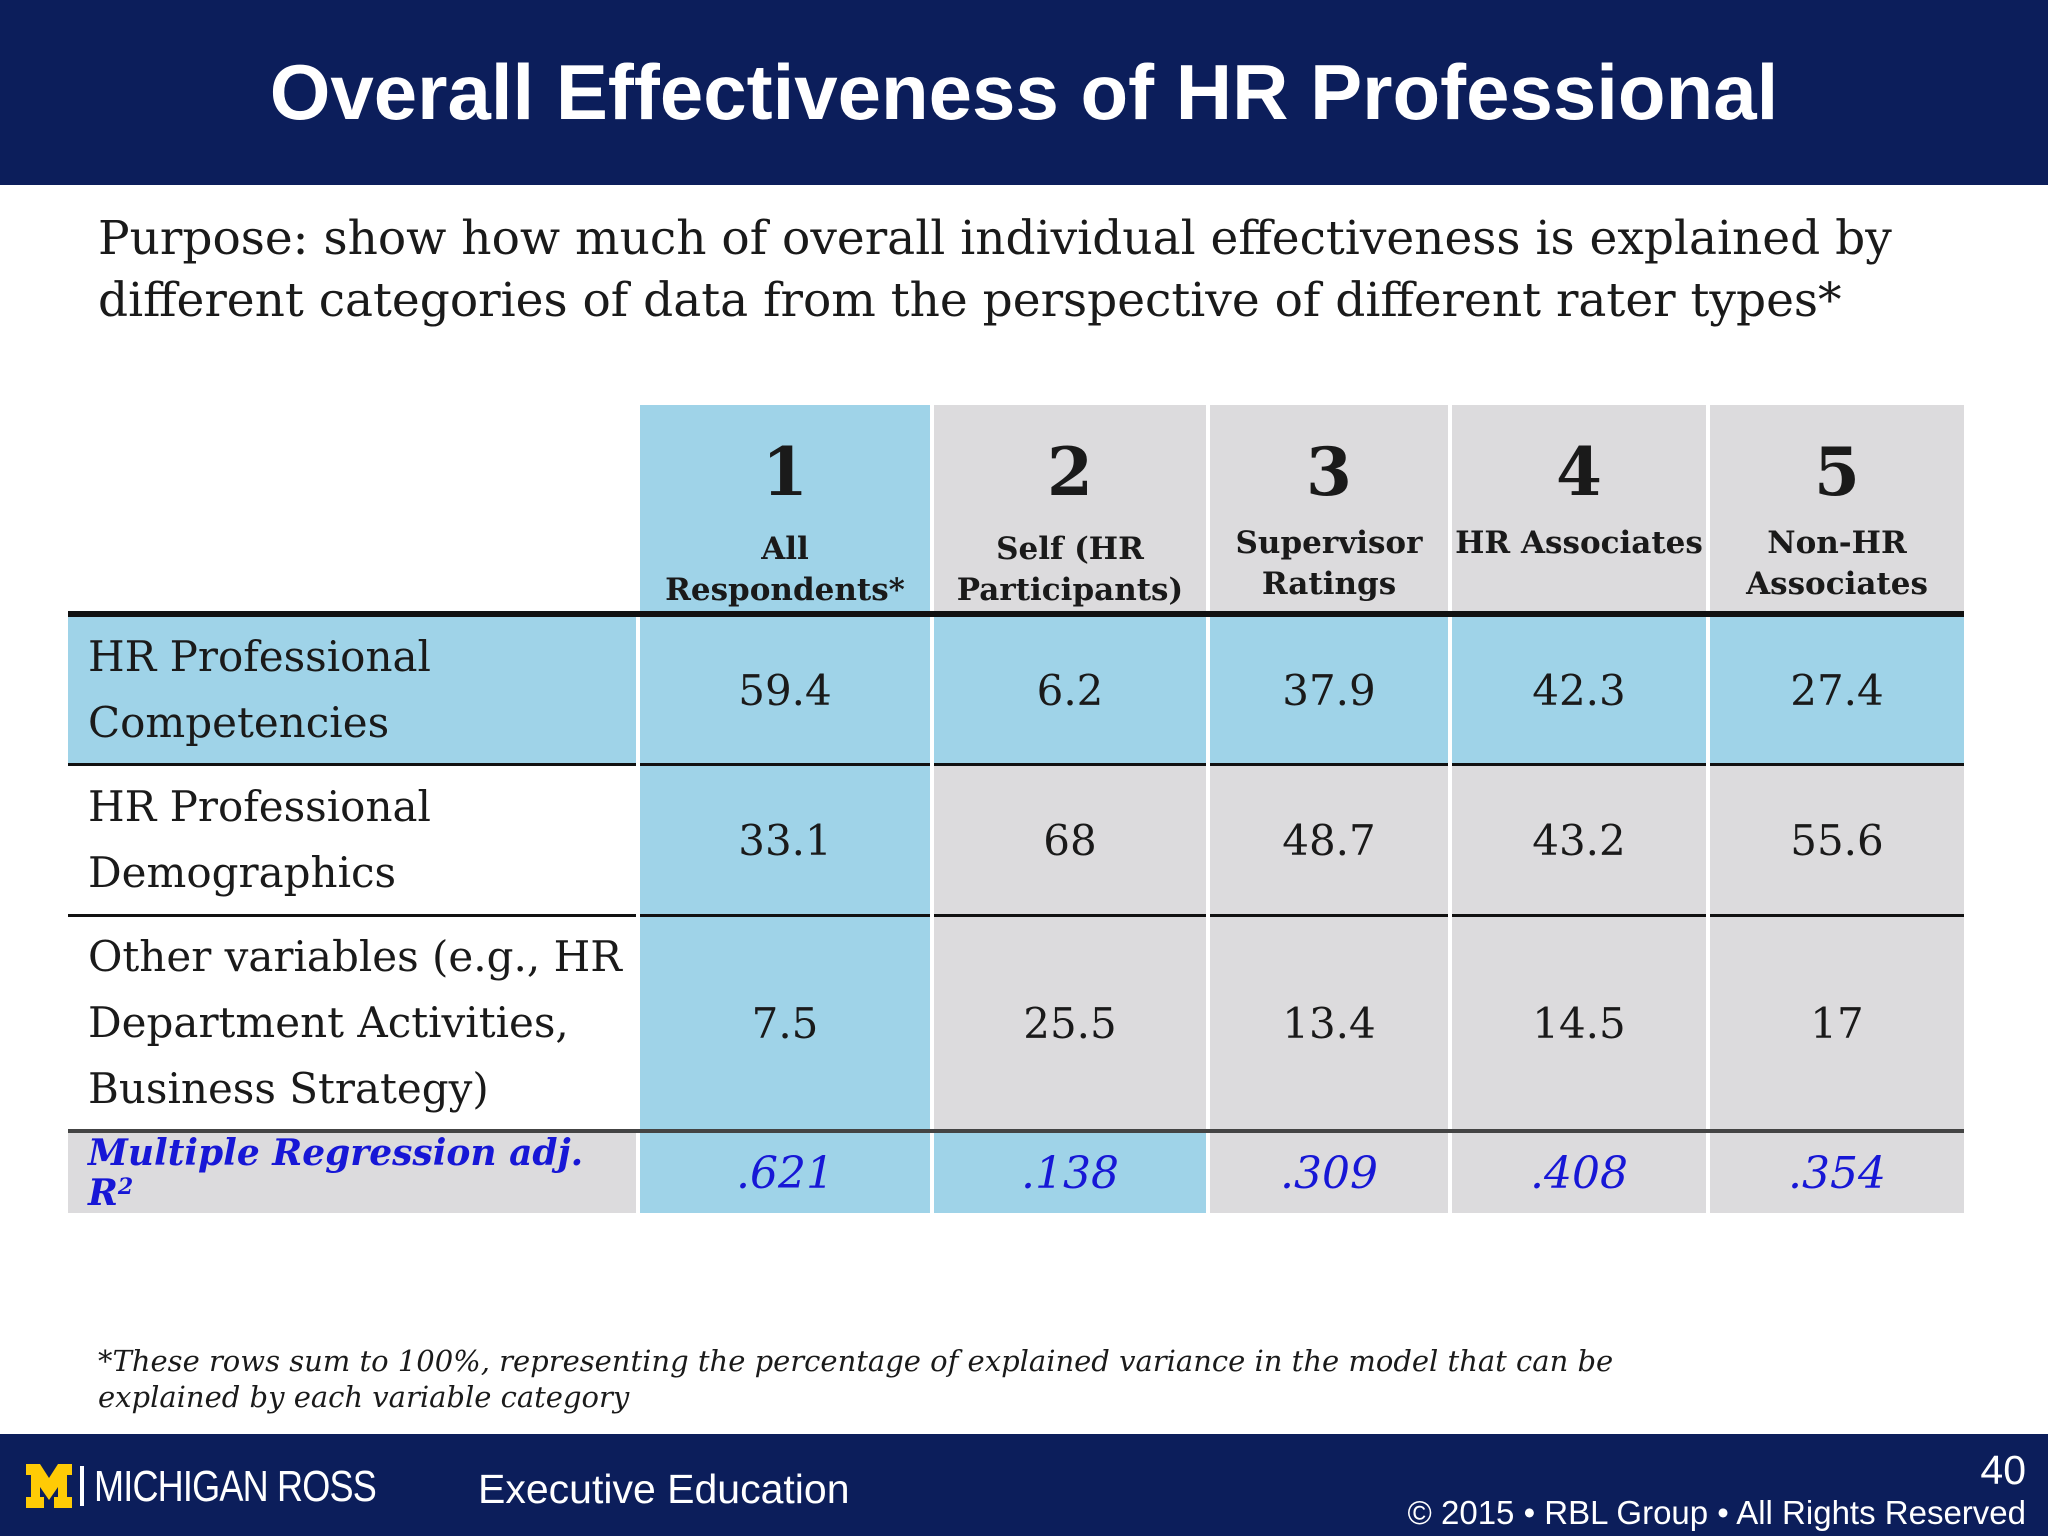  What do you see at coordinates (1578, 1024) in the screenshot?
I see `table-cell: 14.5` at bounding box center [1578, 1024].